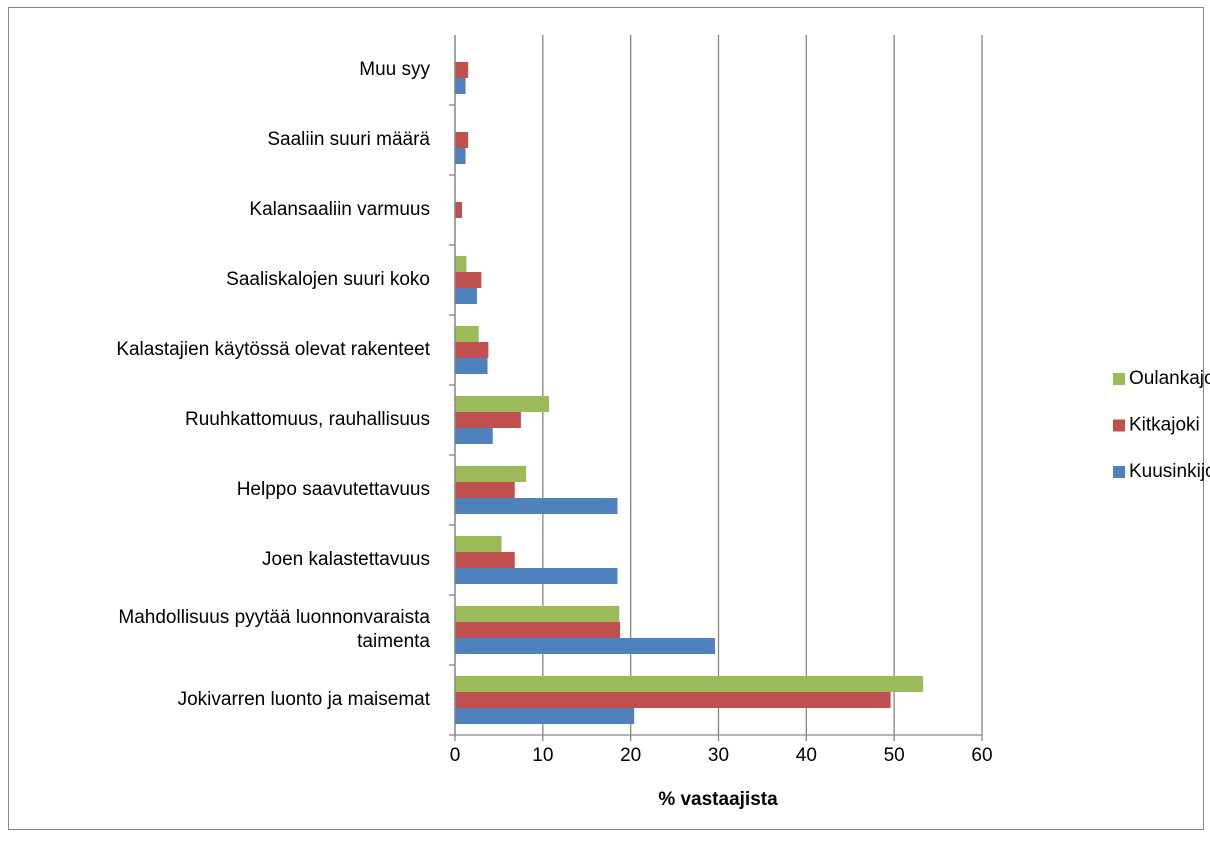 Image resolution: width=1210 pixels, height=842 pixels. Describe the element at coordinates (1169, 471) in the screenshot. I see `legend-label: Kuusinkijoki` at that location.